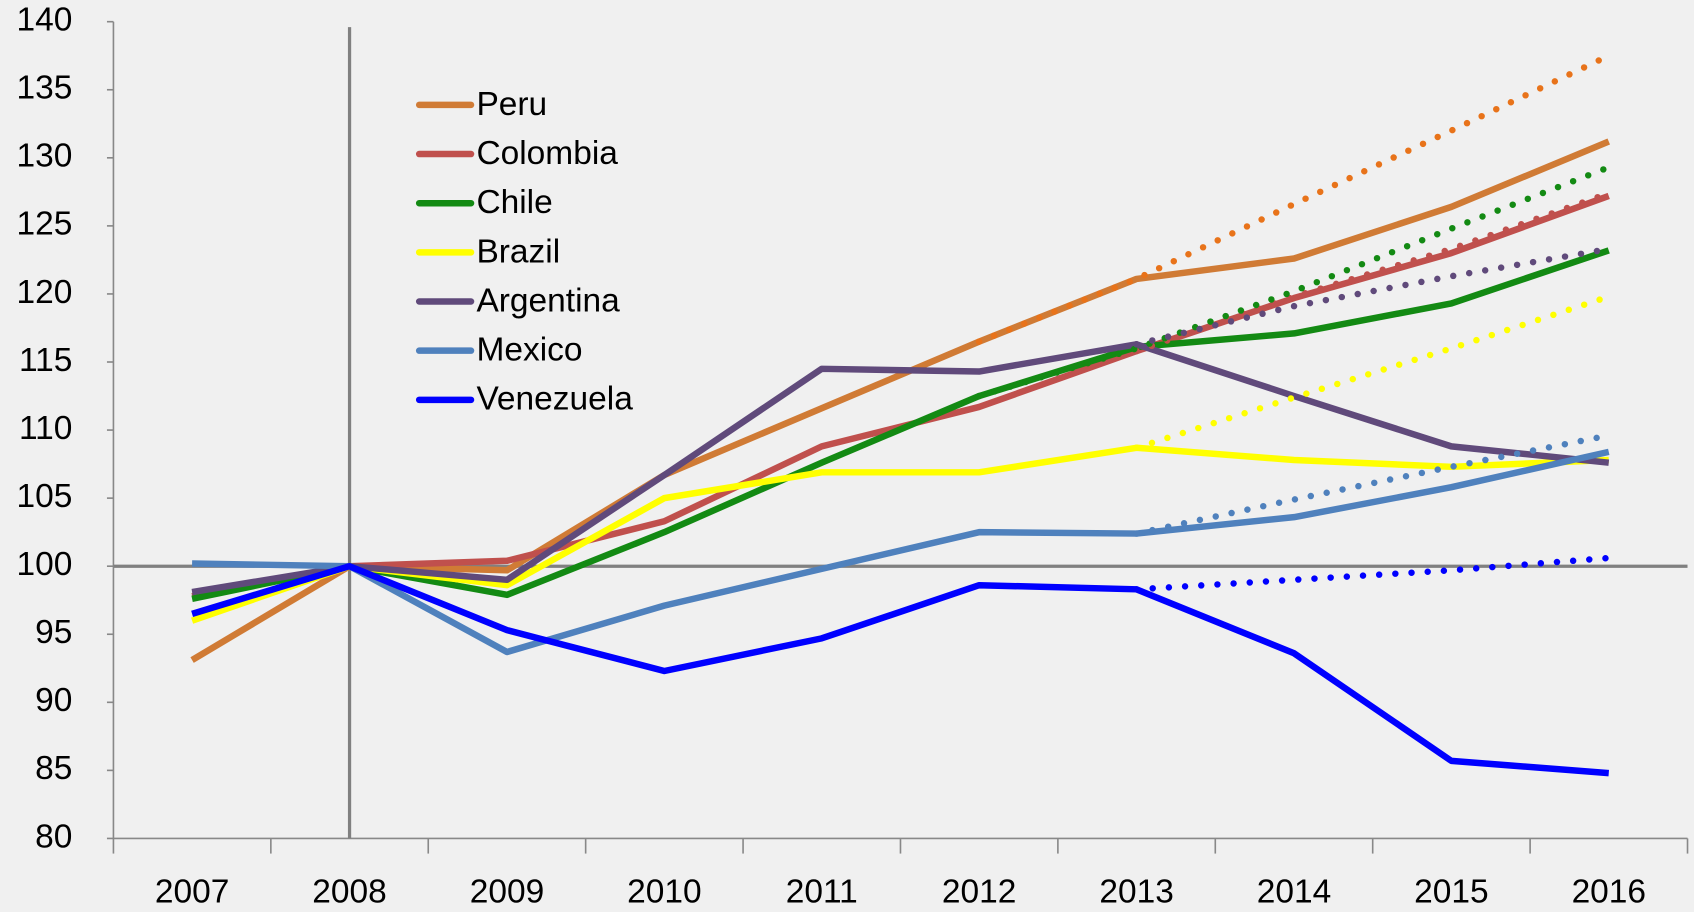 The height and width of the screenshot is (912, 1694). What do you see at coordinates (45, 292) in the screenshot?
I see `y-tick-label: 120` at bounding box center [45, 292].